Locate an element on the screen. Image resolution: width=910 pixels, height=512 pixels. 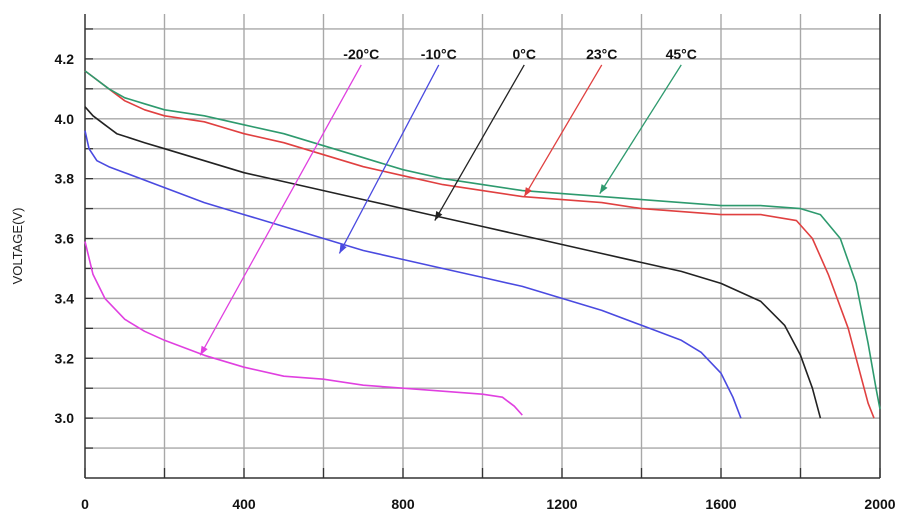
y-tick-label: 3.6 is located at coordinates (65, 239).